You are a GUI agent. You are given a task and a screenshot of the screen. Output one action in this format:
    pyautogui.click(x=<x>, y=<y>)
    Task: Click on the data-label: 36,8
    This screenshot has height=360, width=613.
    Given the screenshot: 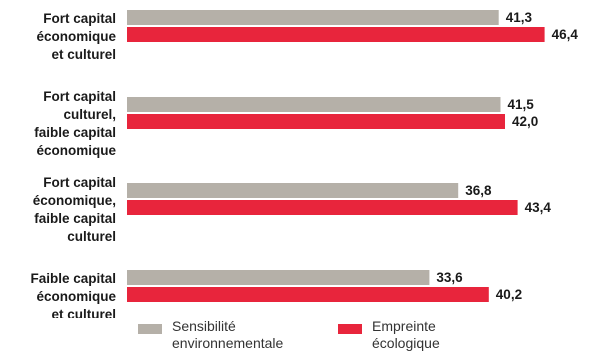 What is the action you would take?
    pyautogui.click(x=478, y=190)
    